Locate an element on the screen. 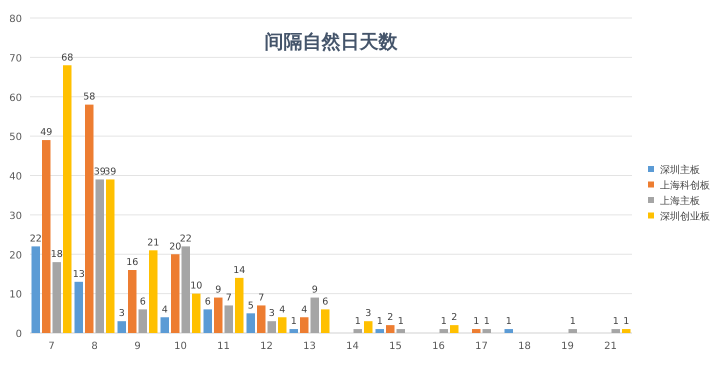  x-tick-label: 11 is located at coordinates (223, 346).